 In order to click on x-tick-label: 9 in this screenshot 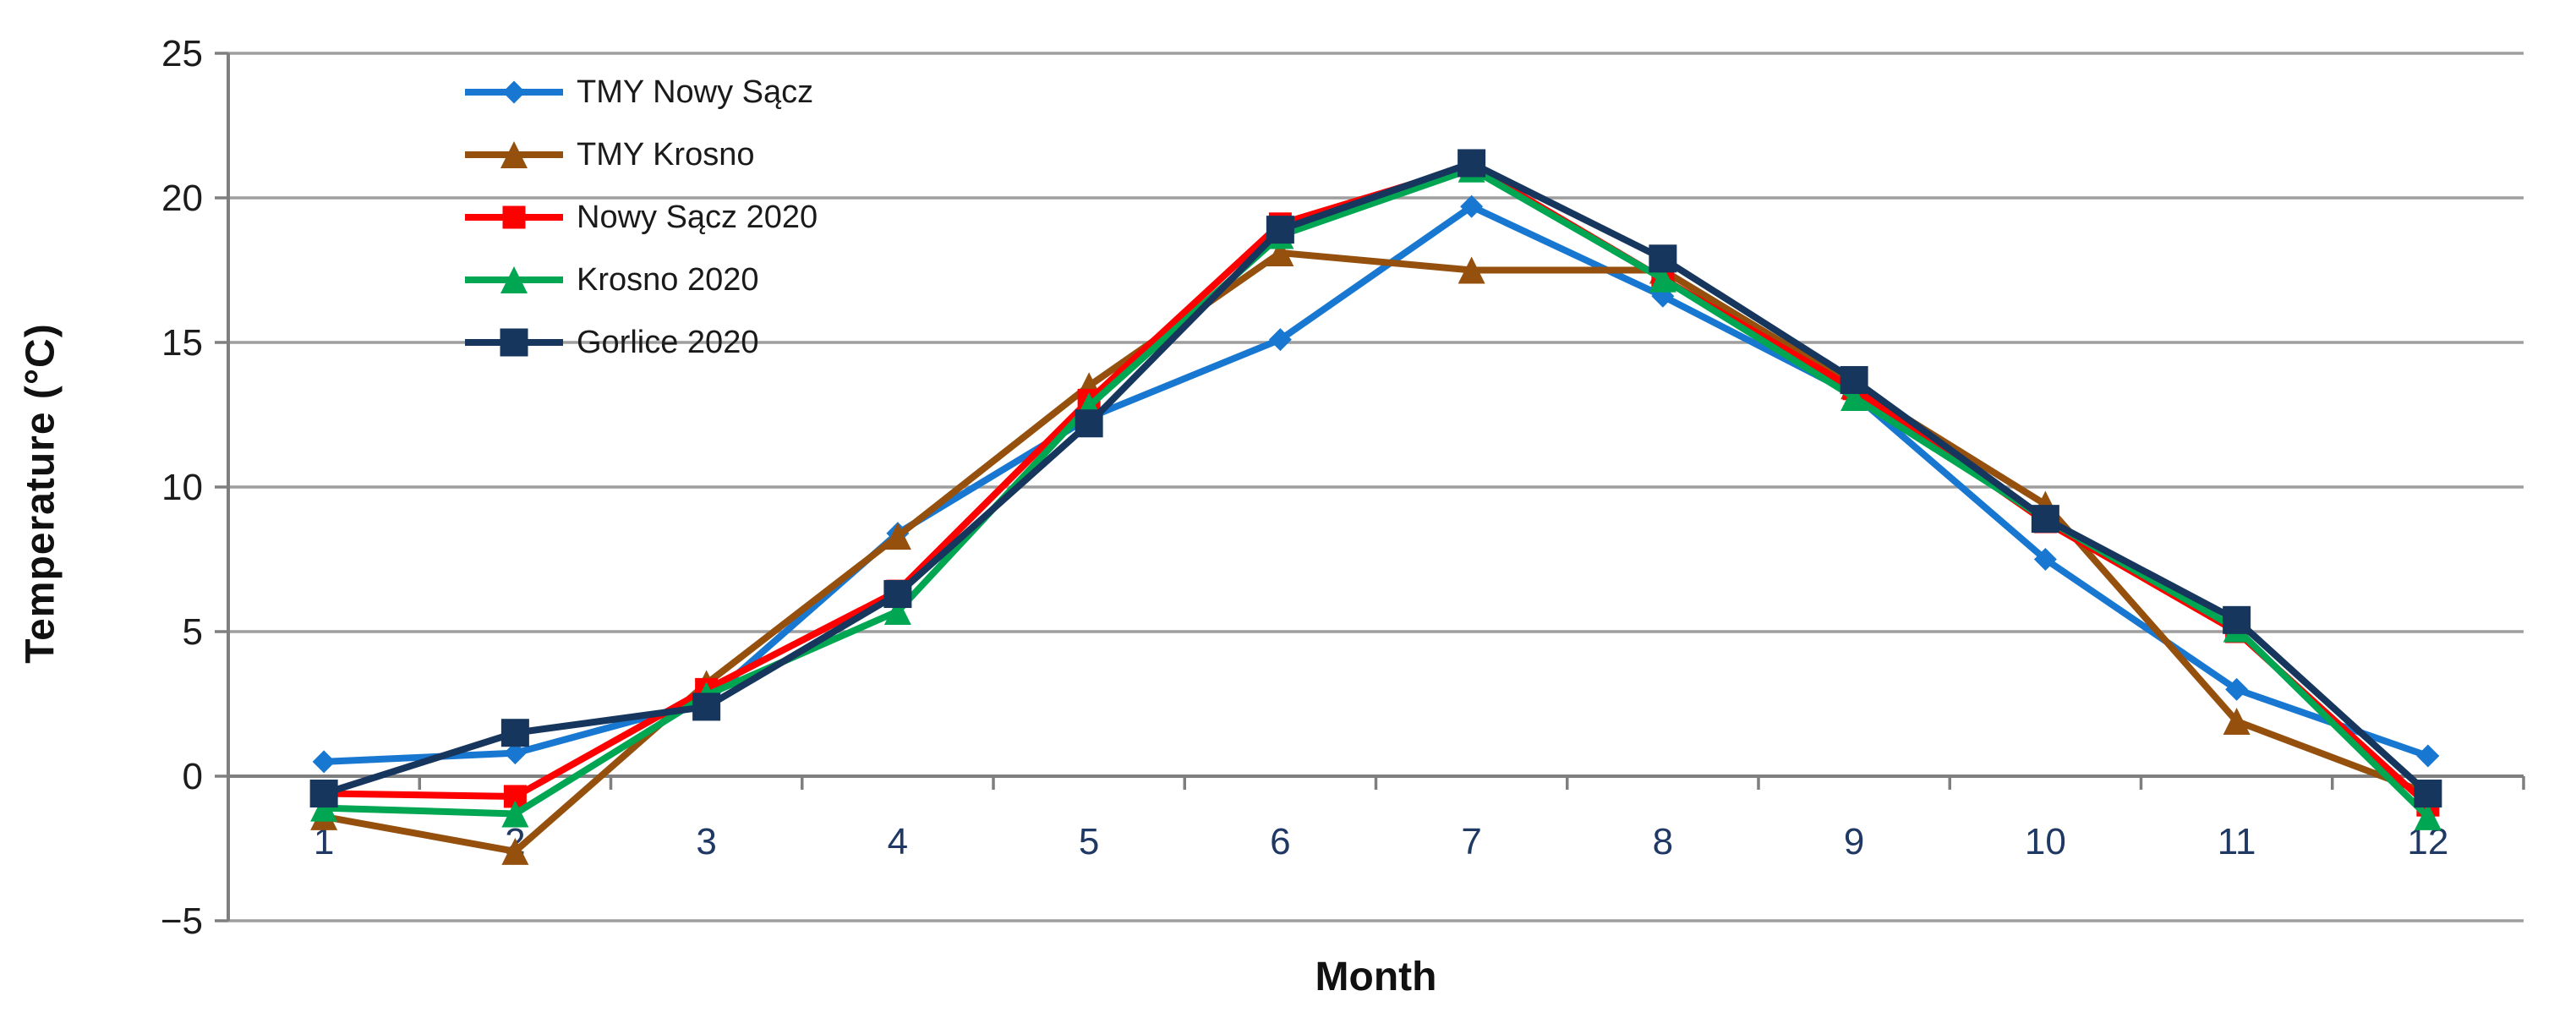, I will do `click(1854, 841)`.